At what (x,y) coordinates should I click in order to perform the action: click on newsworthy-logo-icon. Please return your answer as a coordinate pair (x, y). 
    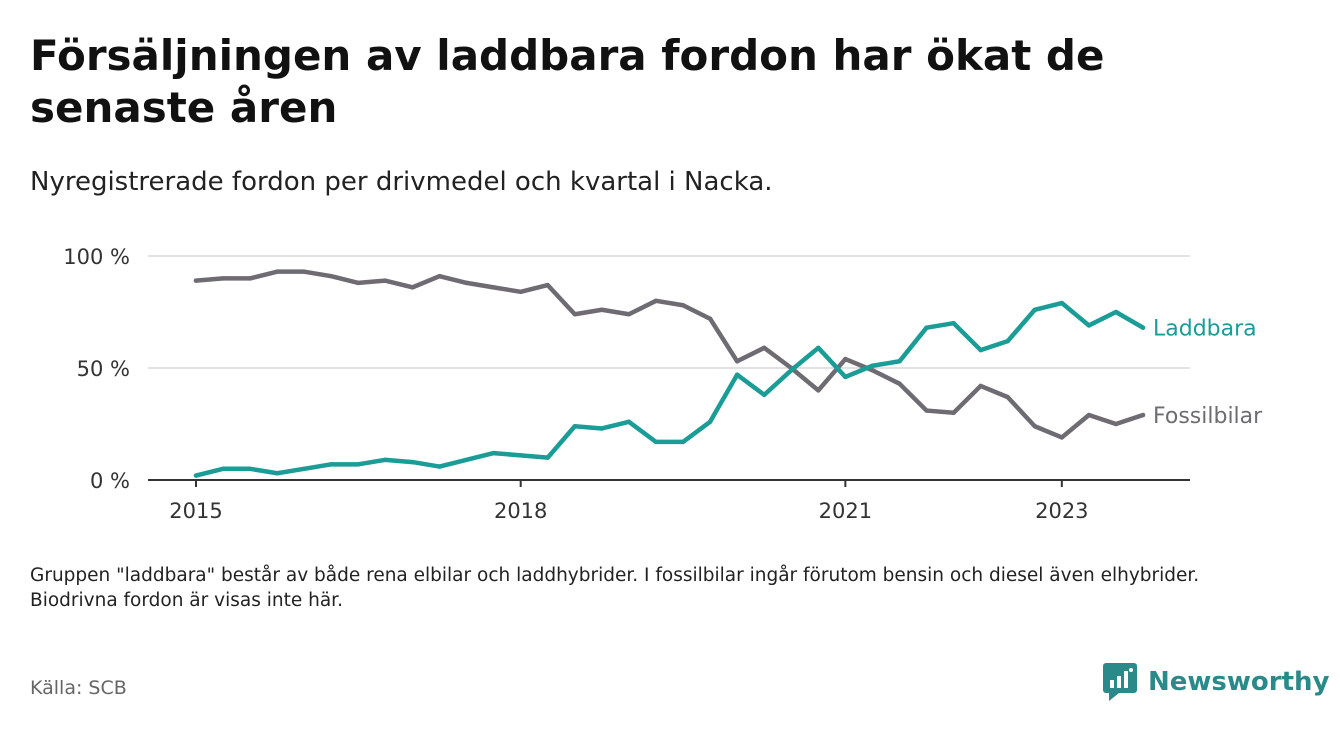
    Looking at the image, I should click on (1120, 682).